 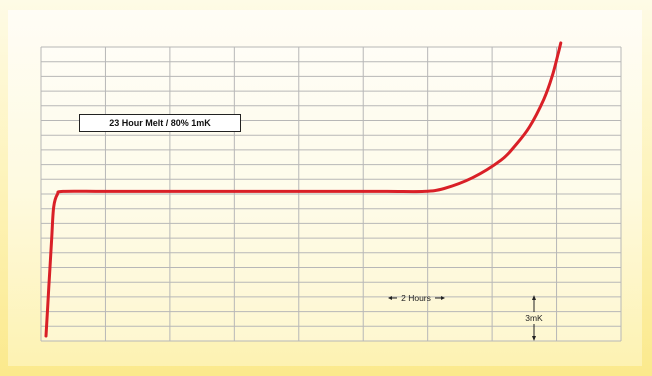 I want to click on y-scale-label: 3mK, so click(x=534, y=318).